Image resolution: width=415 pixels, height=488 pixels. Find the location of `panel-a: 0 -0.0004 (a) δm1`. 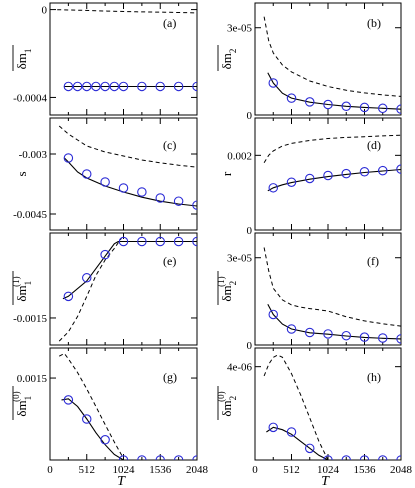

panel-a: 0 -0.0004 (a) δm1 is located at coordinates (105, 59).